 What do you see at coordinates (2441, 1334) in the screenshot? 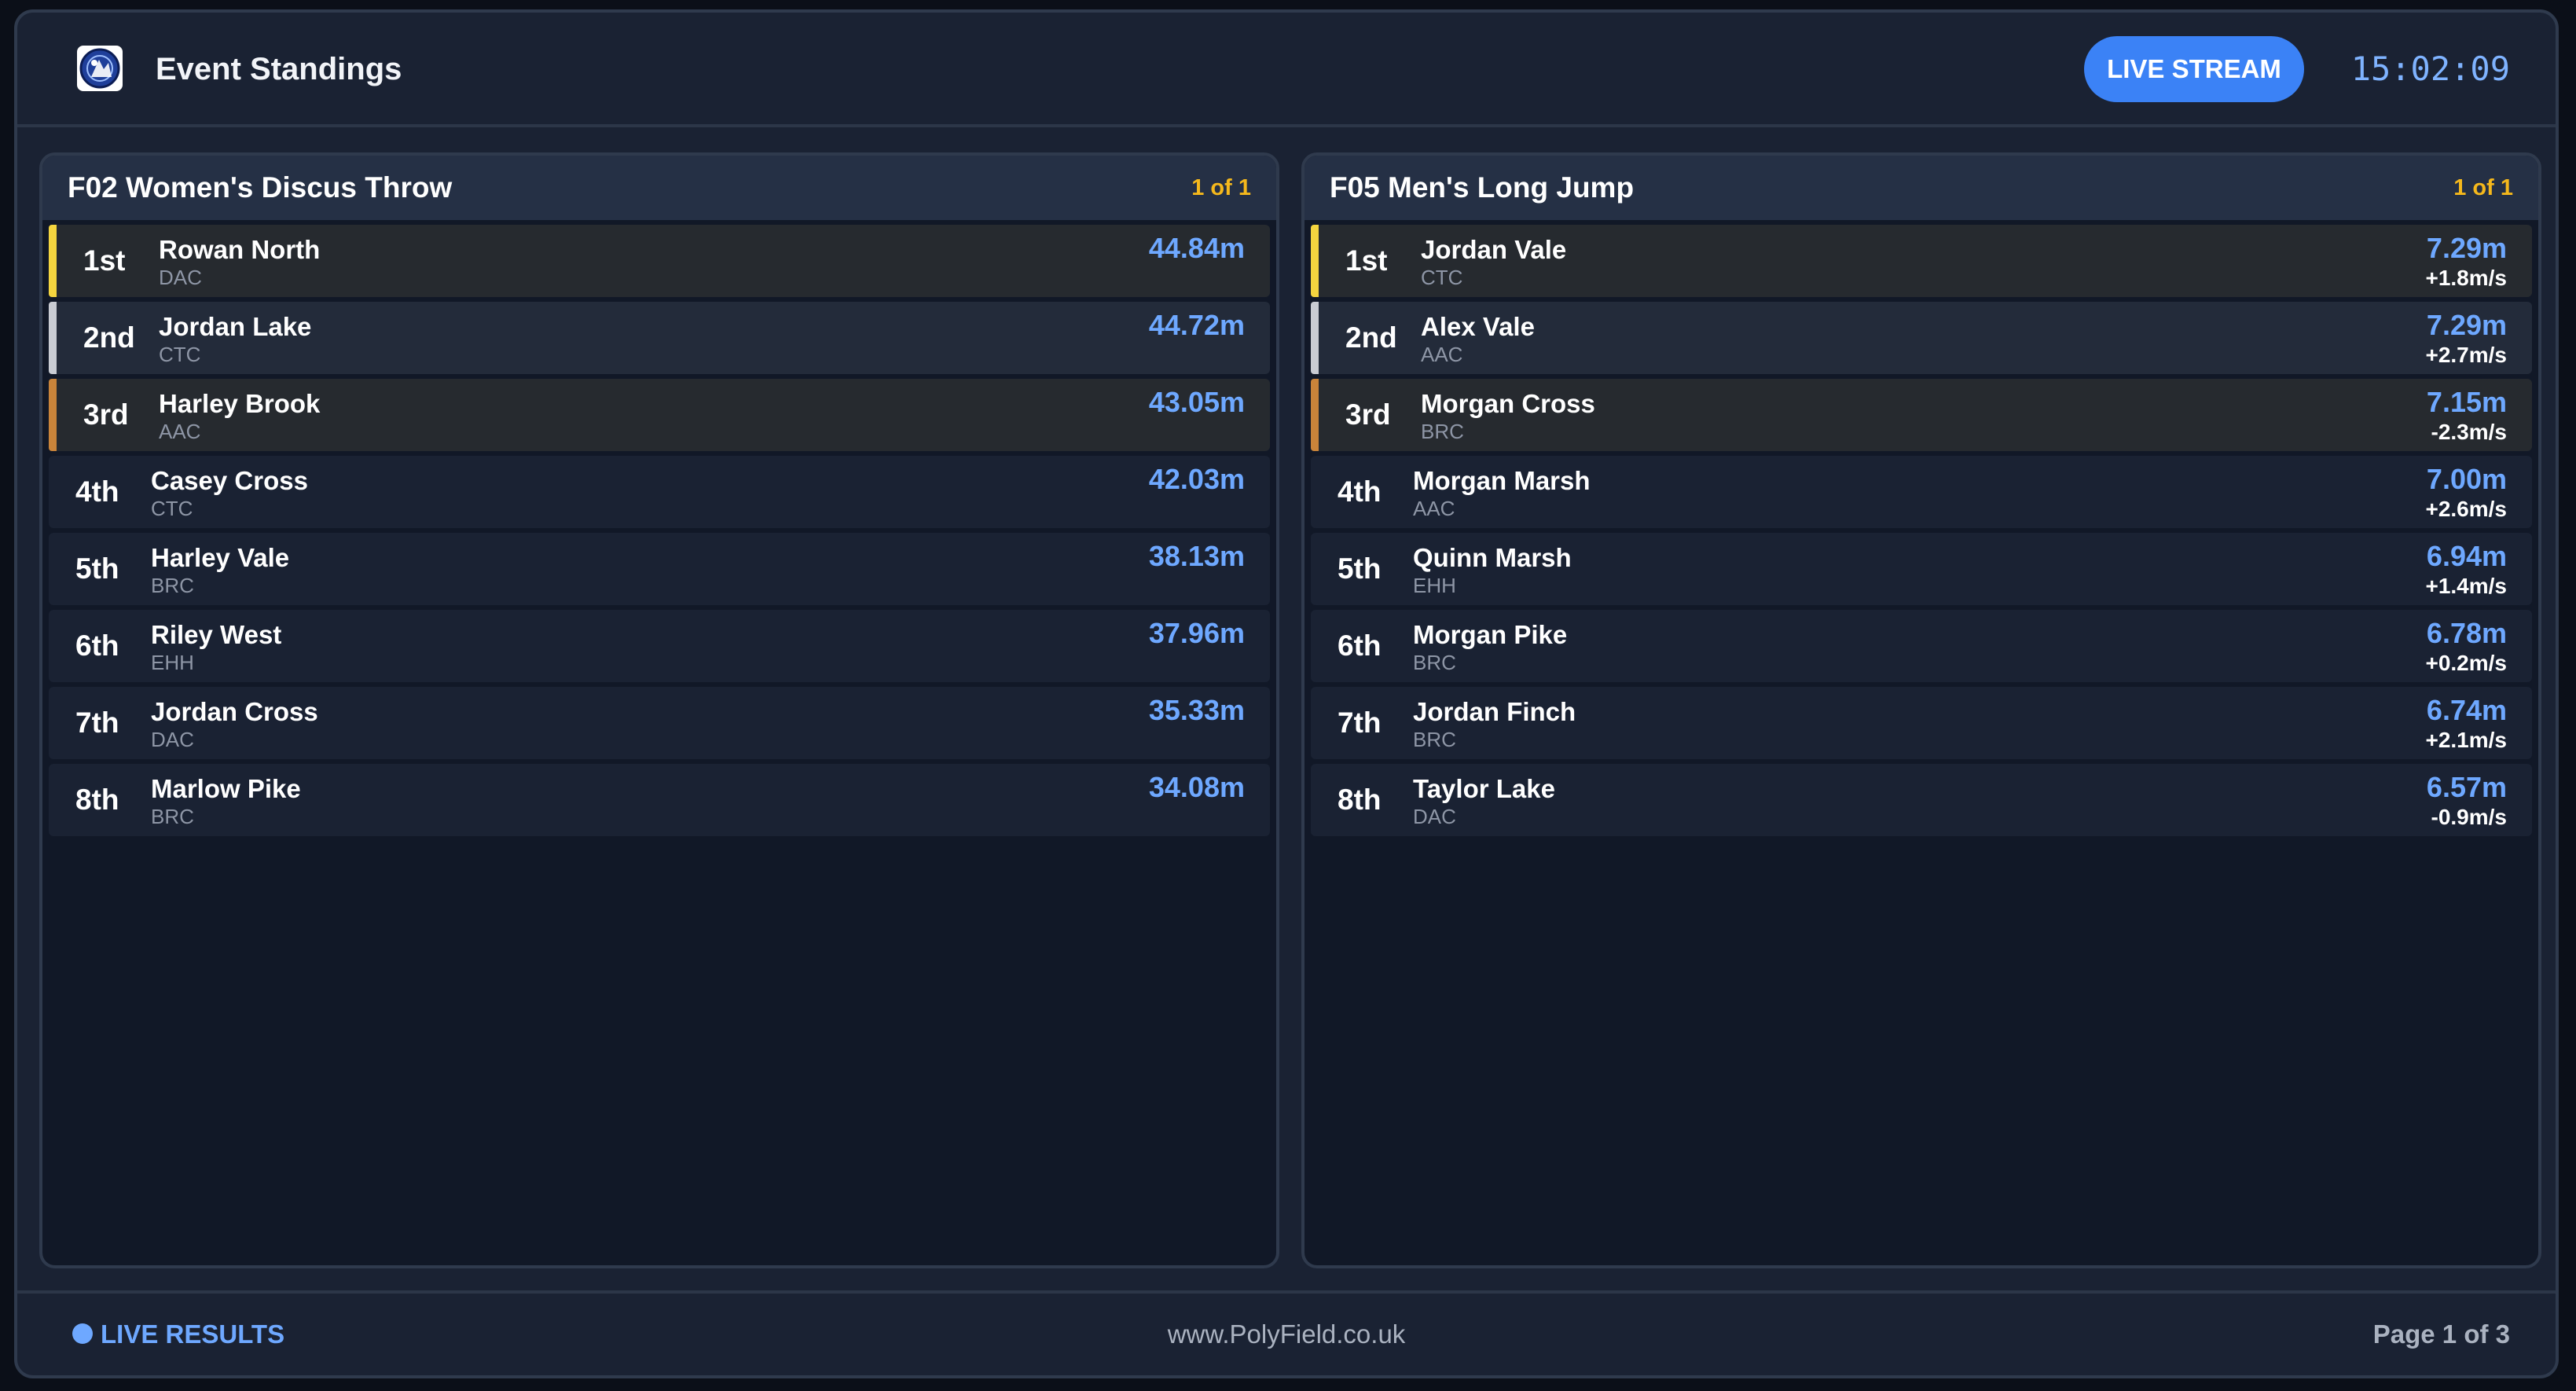
I see `page-indicator: Page 1 of 3` at bounding box center [2441, 1334].